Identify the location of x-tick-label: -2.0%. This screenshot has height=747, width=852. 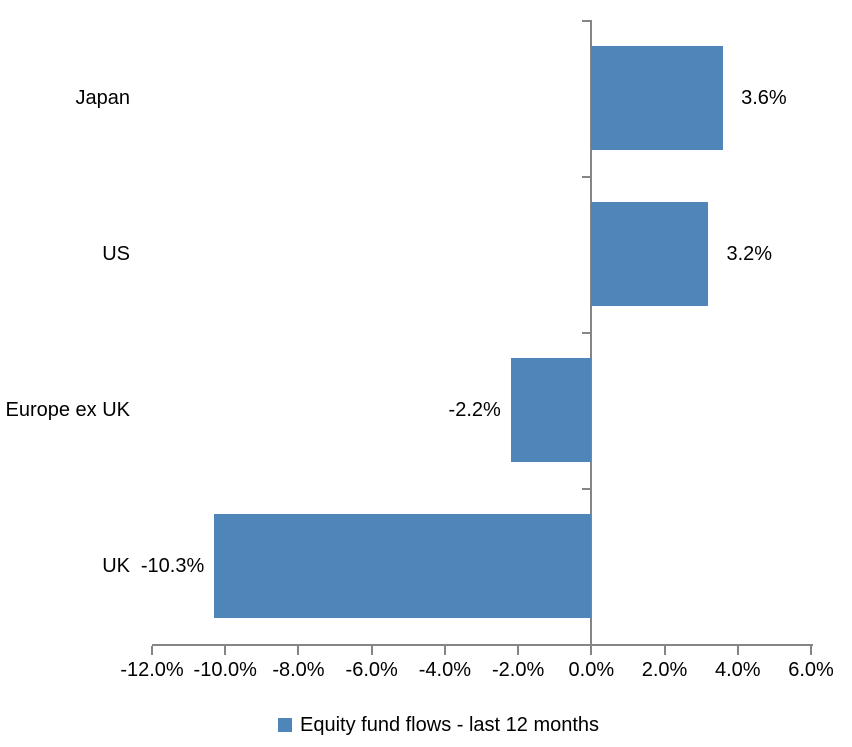
(518, 670).